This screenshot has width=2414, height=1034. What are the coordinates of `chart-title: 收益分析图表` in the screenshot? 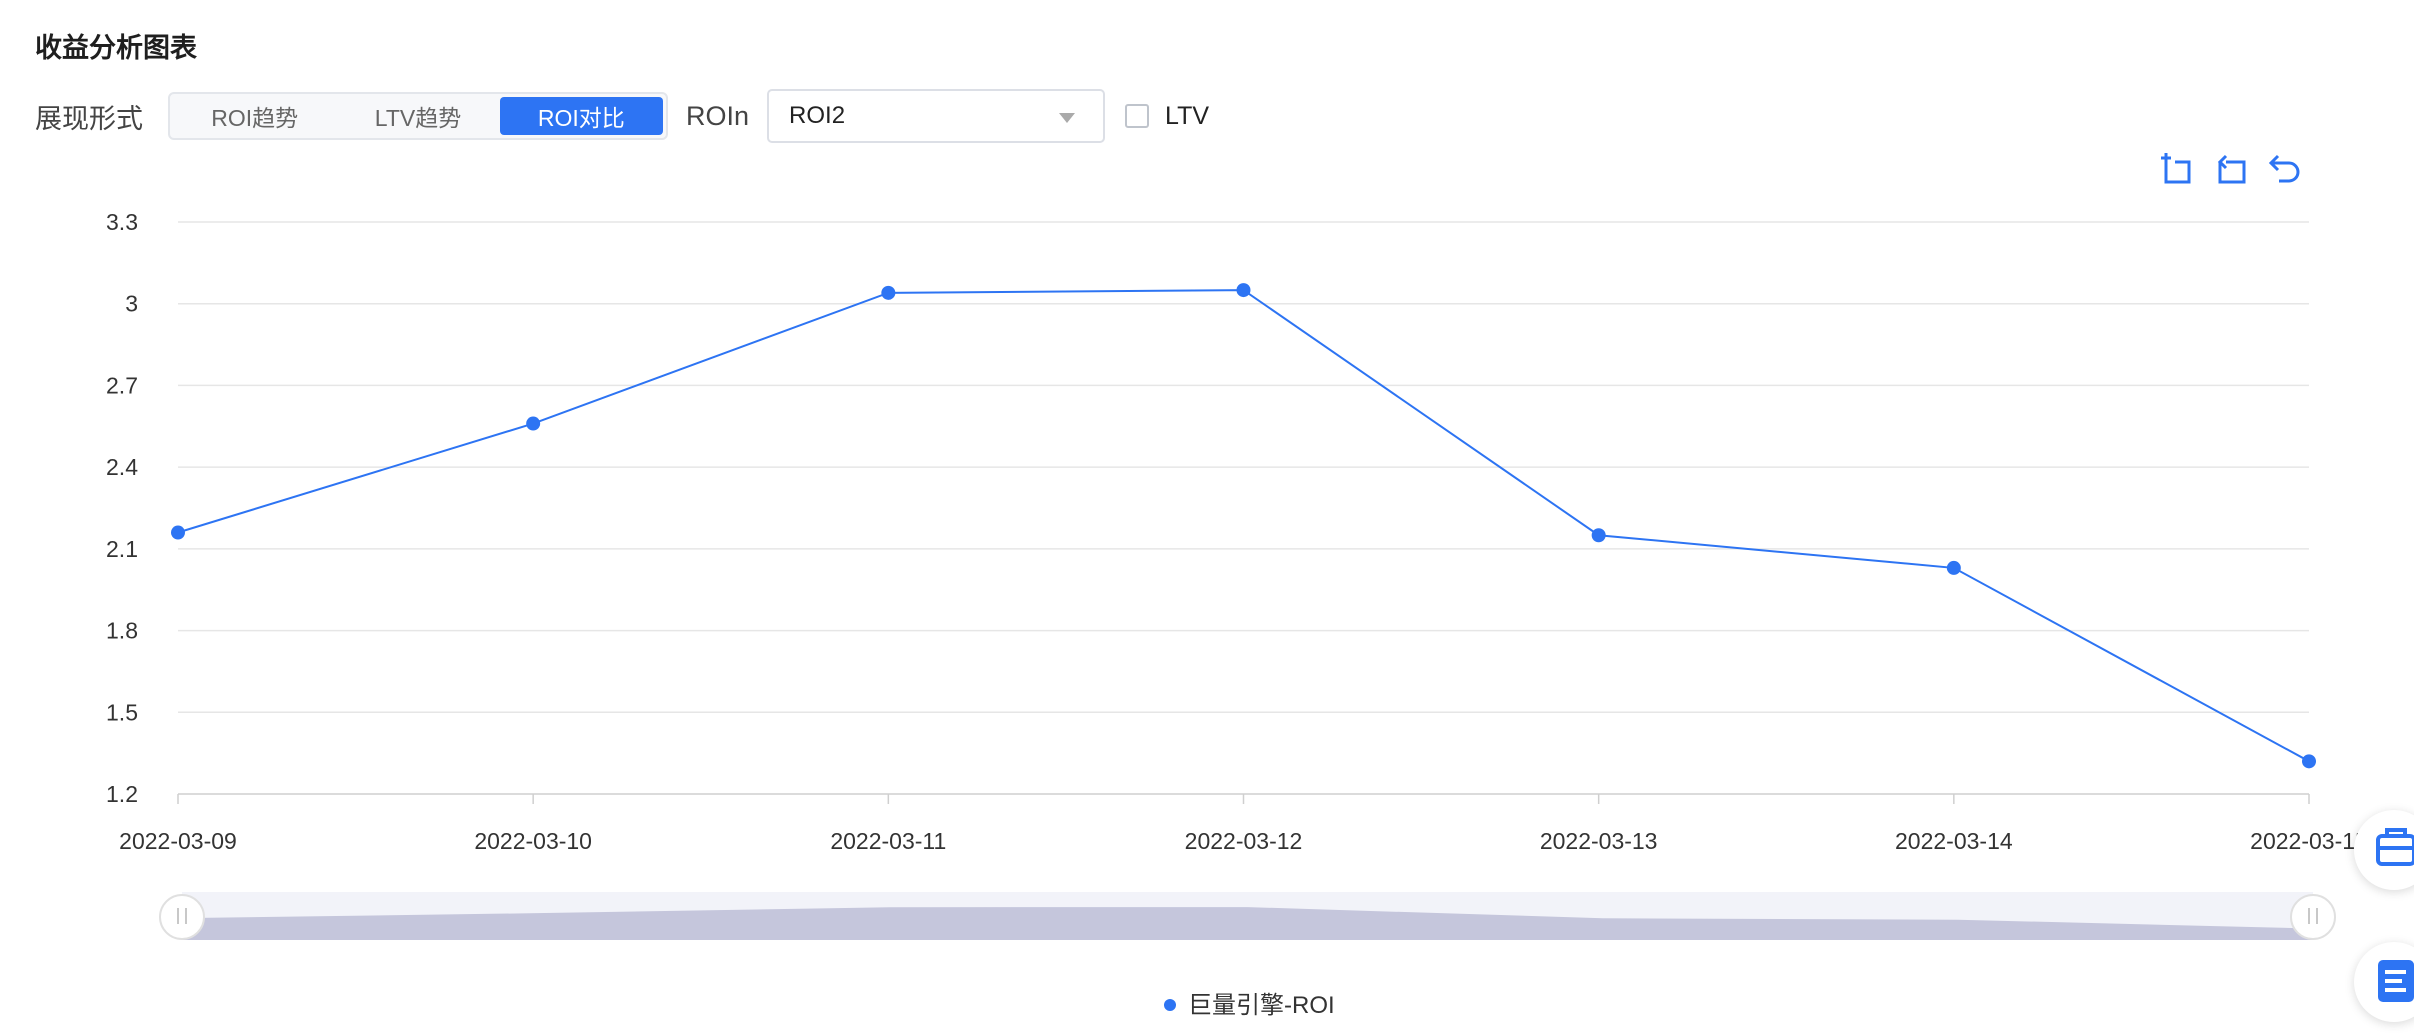 It's located at (116, 48).